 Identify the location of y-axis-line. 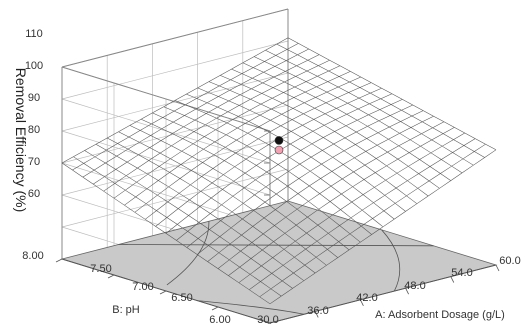
(166, 291).